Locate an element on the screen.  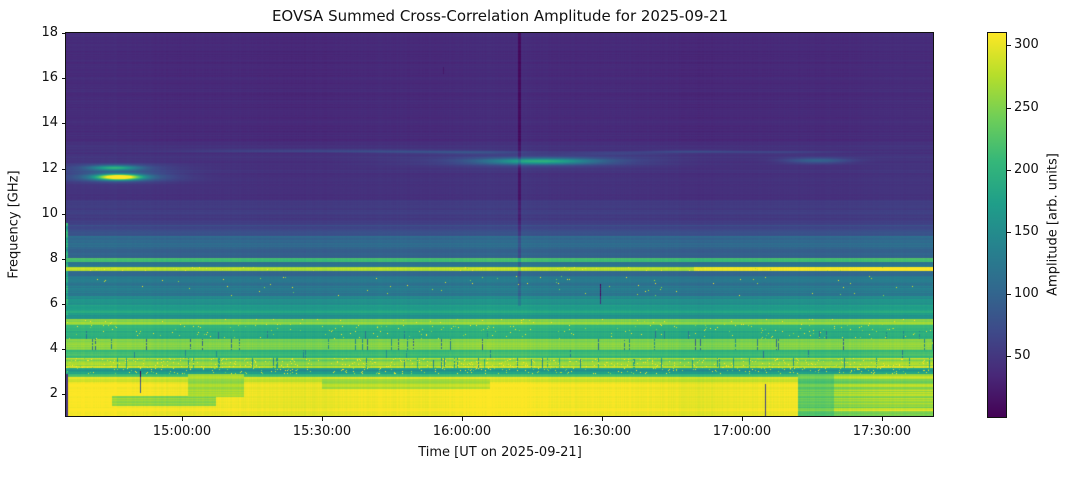
colorbar-tick-label: 250 is located at coordinates (1026, 107).